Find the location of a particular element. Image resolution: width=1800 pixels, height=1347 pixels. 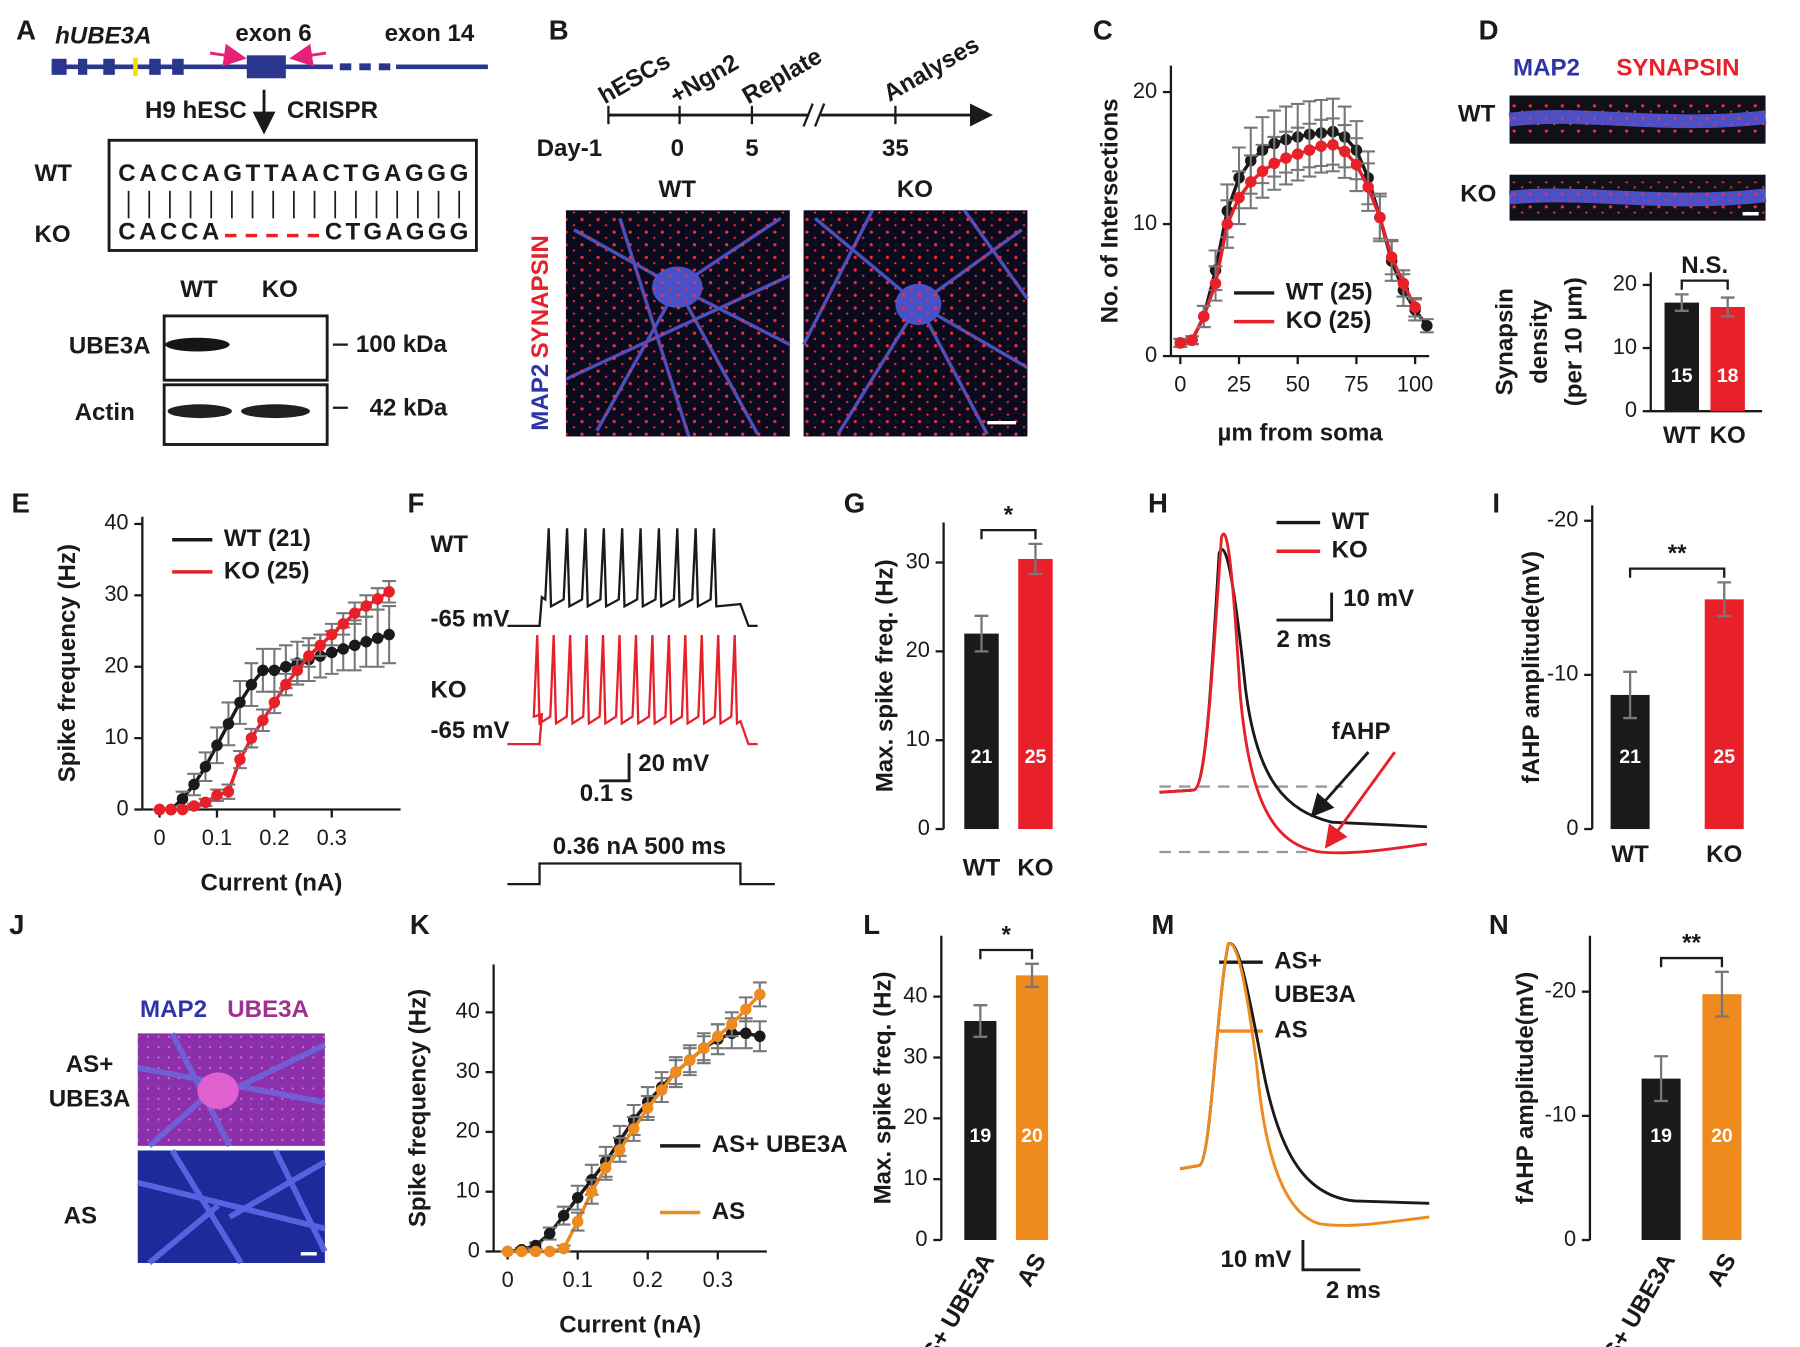

scale-label: 2 ms is located at coordinates (1353, 1290).